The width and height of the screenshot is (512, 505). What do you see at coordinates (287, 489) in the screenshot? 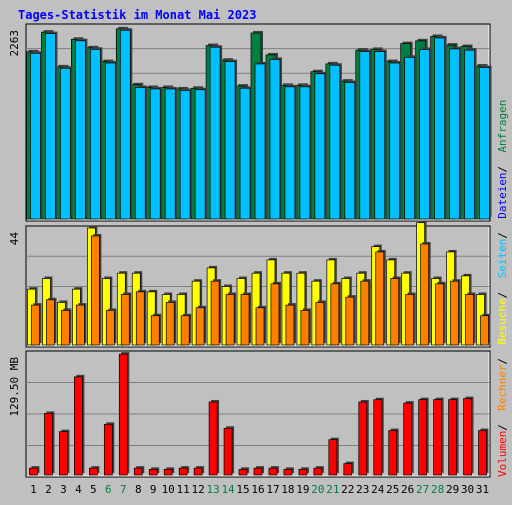
I see `x-tick-label: 18` at bounding box center [287, 489].